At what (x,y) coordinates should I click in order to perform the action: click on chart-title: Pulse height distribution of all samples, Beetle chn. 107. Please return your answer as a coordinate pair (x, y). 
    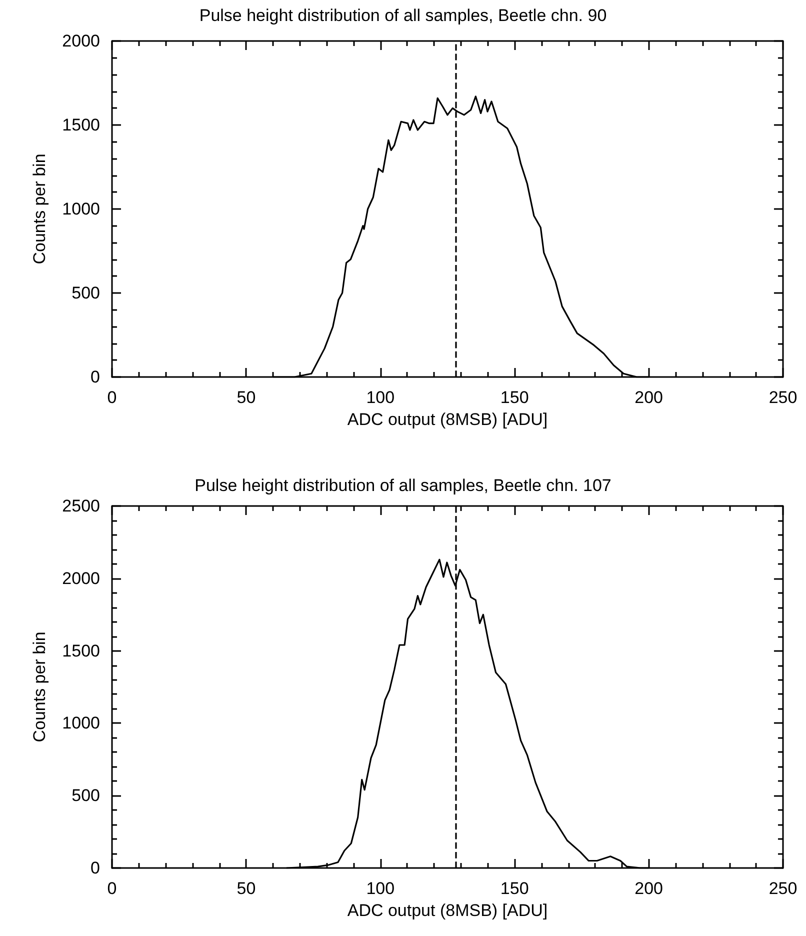
    Looking at the image, I should click on (403, 485).